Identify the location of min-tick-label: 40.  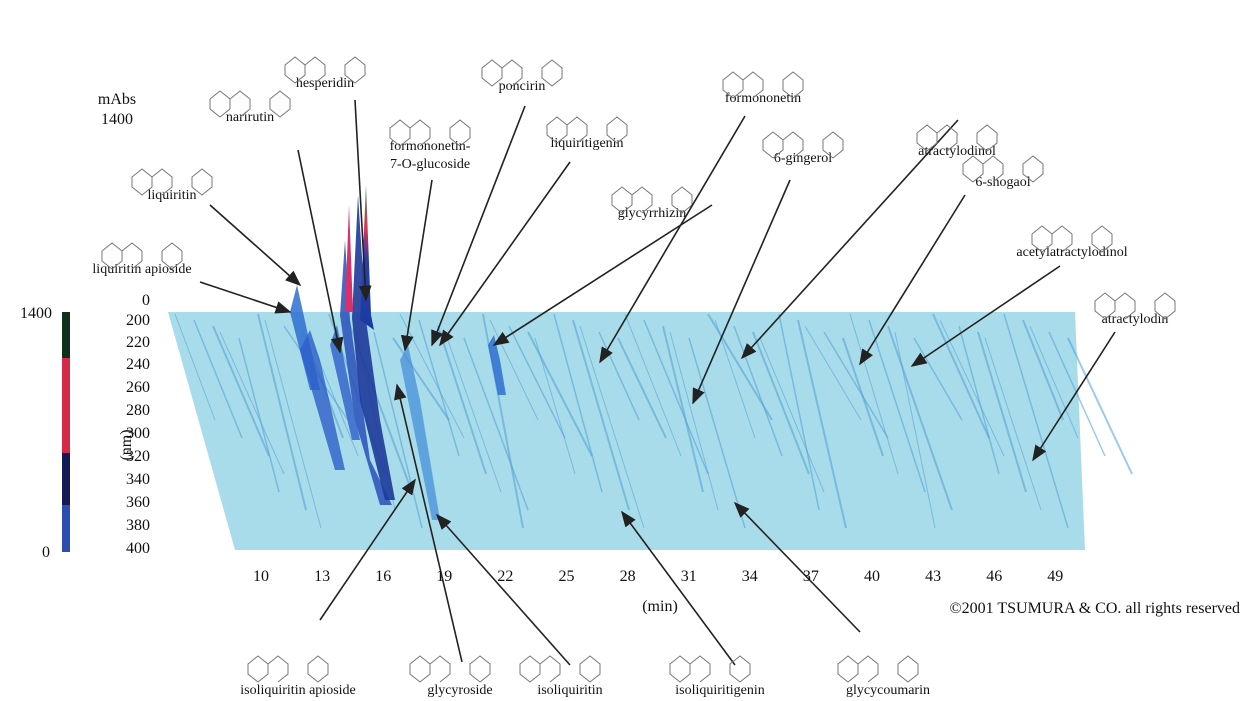
(872, 576).